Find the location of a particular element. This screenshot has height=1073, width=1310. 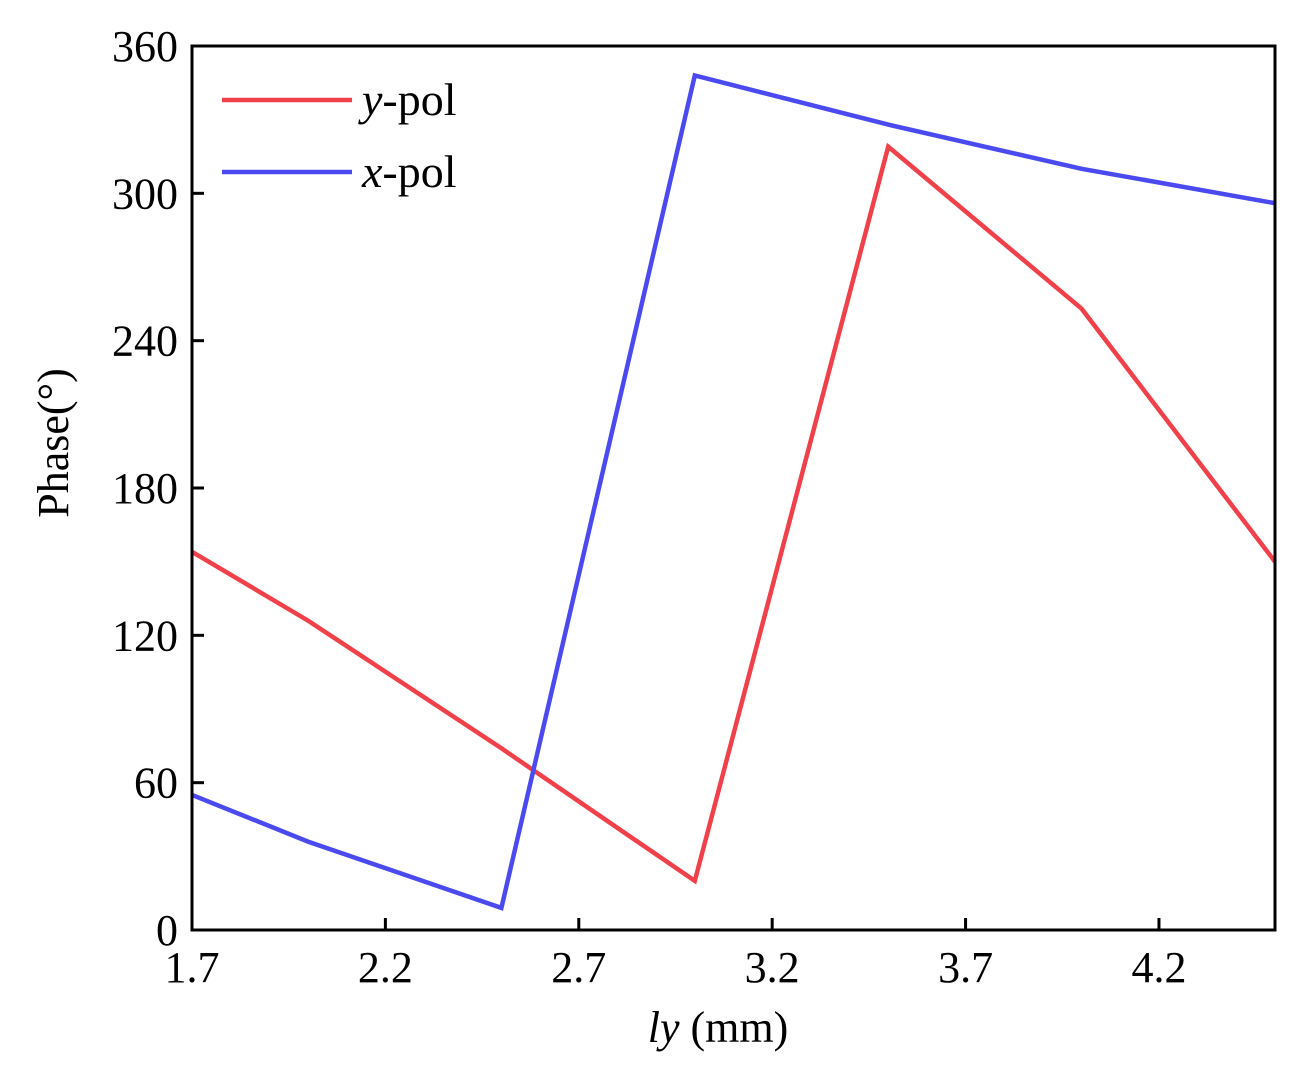

y-tick-label: 240 is located at coordinates (145, 341).